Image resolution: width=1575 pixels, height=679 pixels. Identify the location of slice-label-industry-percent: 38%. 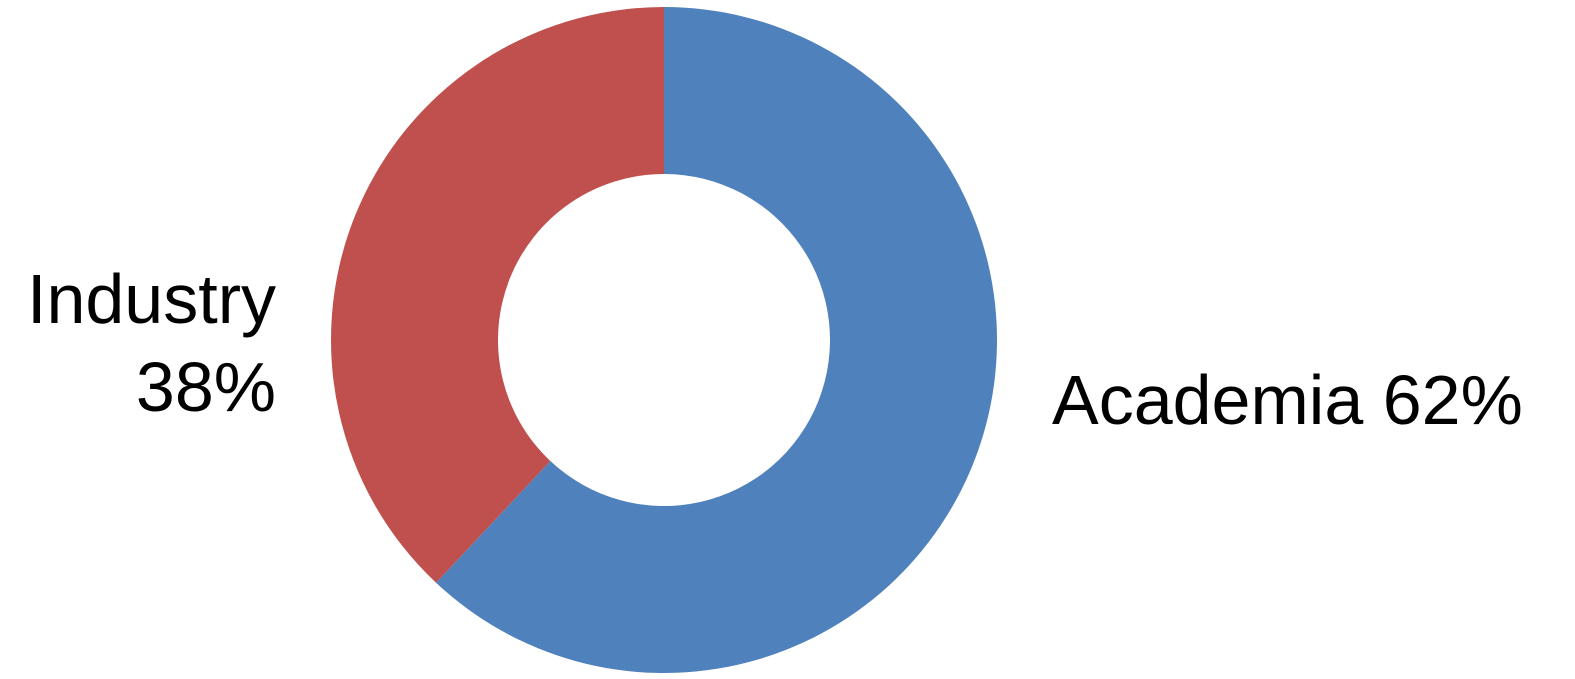
(206, 387).